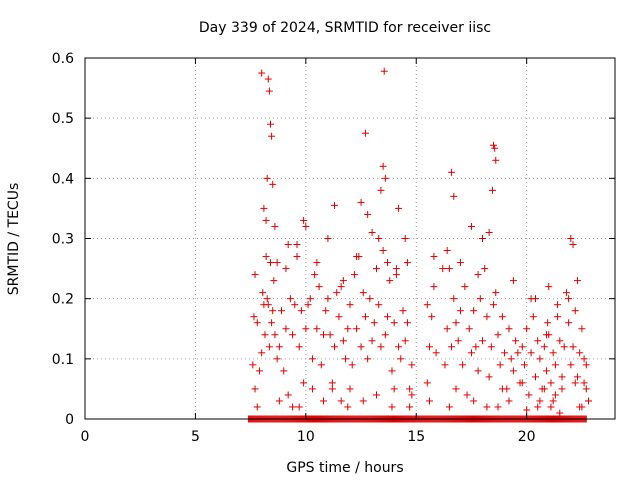  I want to click on x-axis-label: GPS time / hours, so click(344, 468).